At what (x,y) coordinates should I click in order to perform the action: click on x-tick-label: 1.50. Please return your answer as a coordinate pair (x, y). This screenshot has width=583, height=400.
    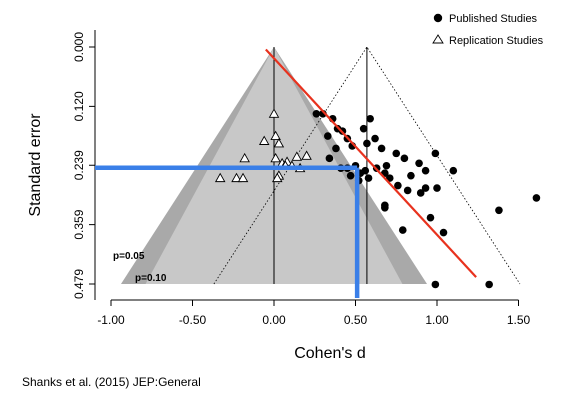
    Looking at the image, I should click on (519, 320).